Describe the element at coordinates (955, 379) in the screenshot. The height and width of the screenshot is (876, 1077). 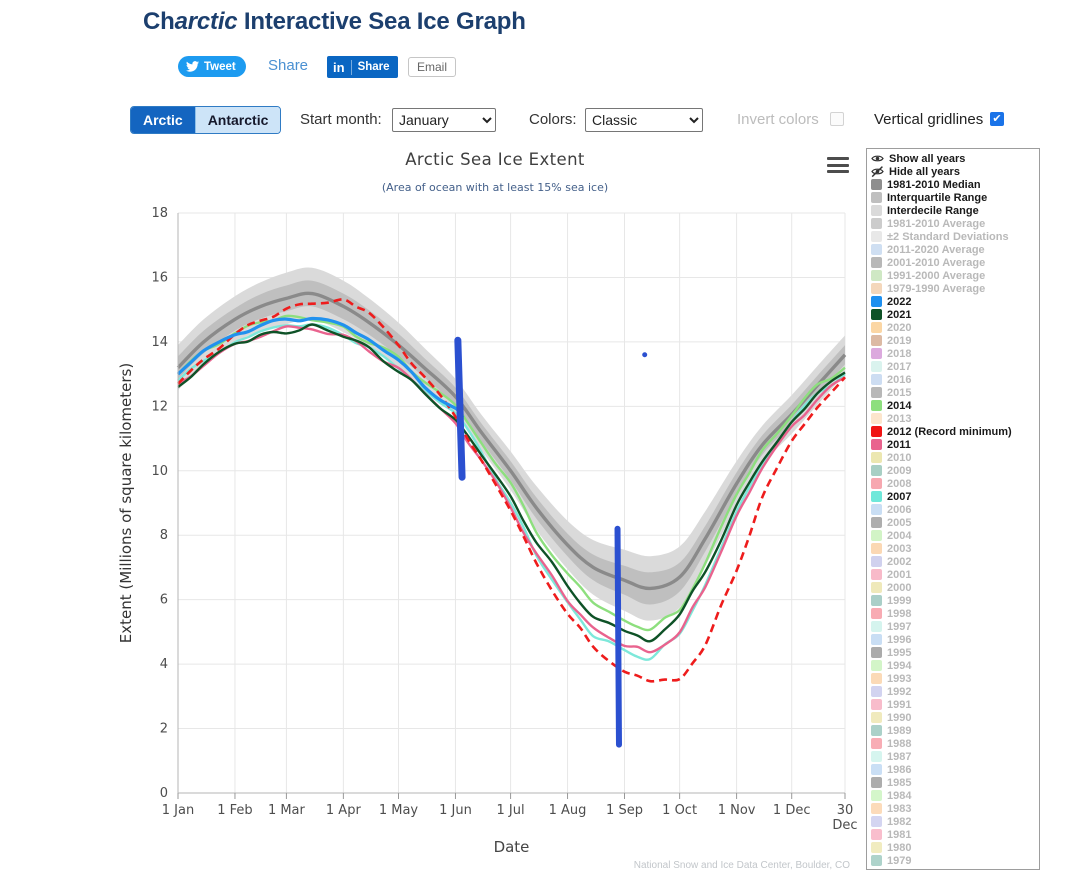
I see `legend-item-2016: 2016` at that location.